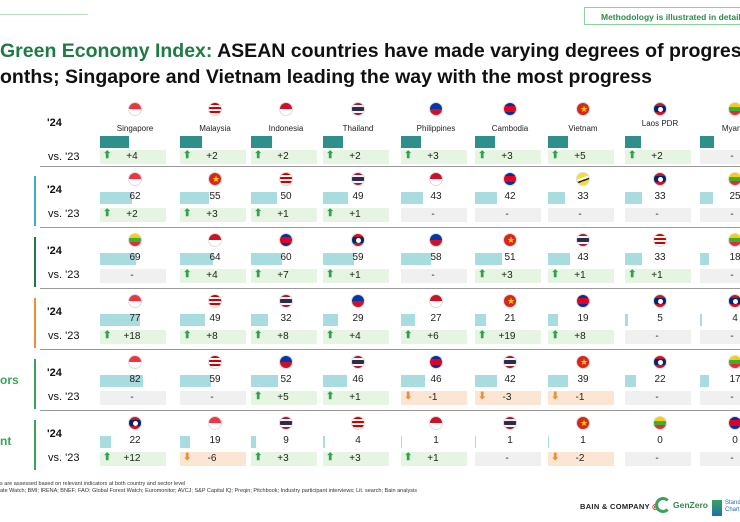 This screenshot has width=740, height=522. Describe the element at coordinates (510, 423) in the screenshot. I see `sec4-5-flag-icon` at that location.